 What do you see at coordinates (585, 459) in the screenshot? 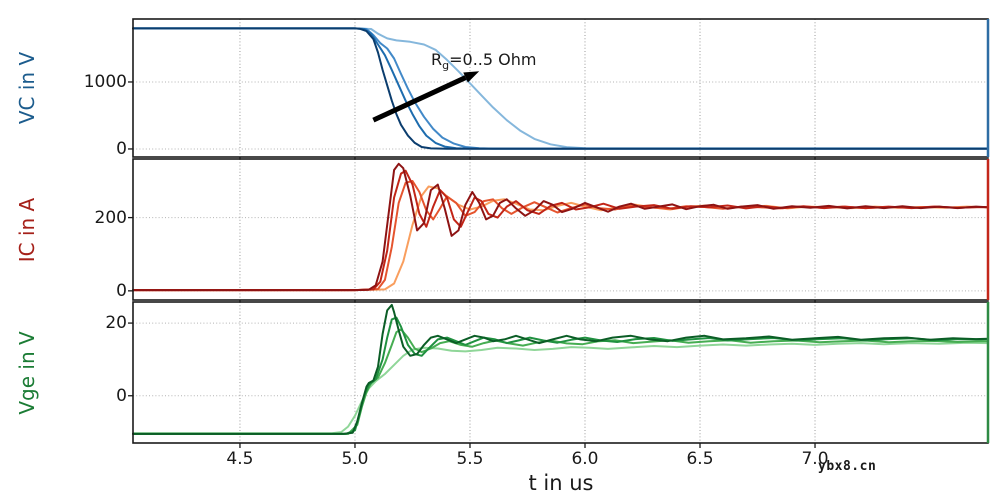
I see `x-tick-label: 6.0` at bounding box center [585, 459].